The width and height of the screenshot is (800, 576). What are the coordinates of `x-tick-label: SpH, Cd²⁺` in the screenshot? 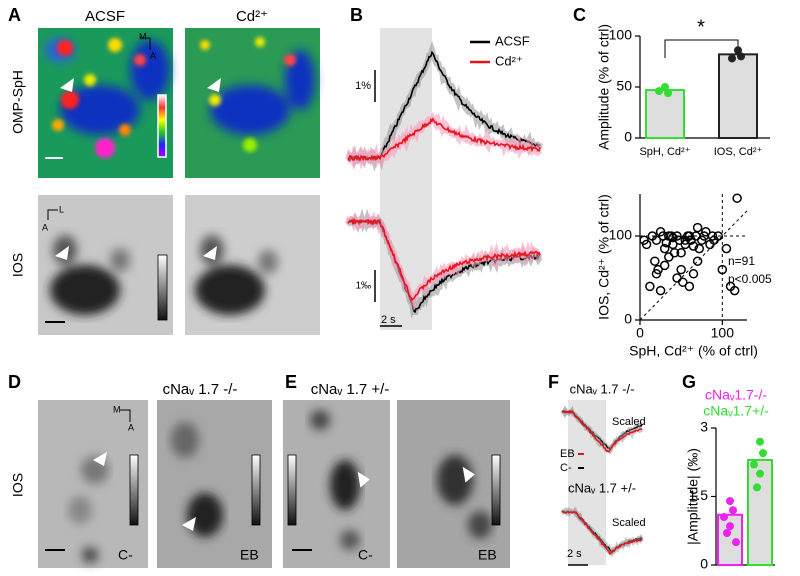 It's located at (664, 152).